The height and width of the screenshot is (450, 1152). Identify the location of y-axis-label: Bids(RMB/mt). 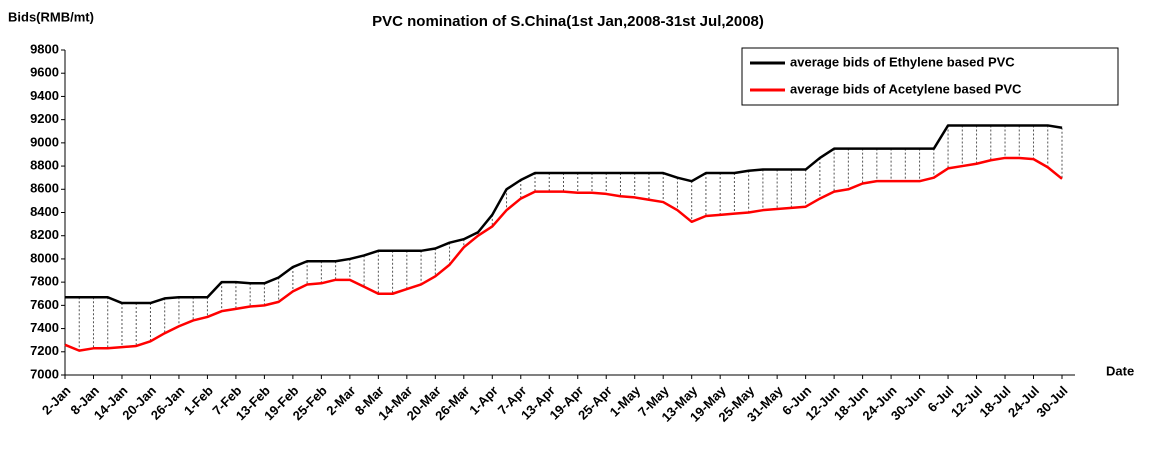
(51, 16).